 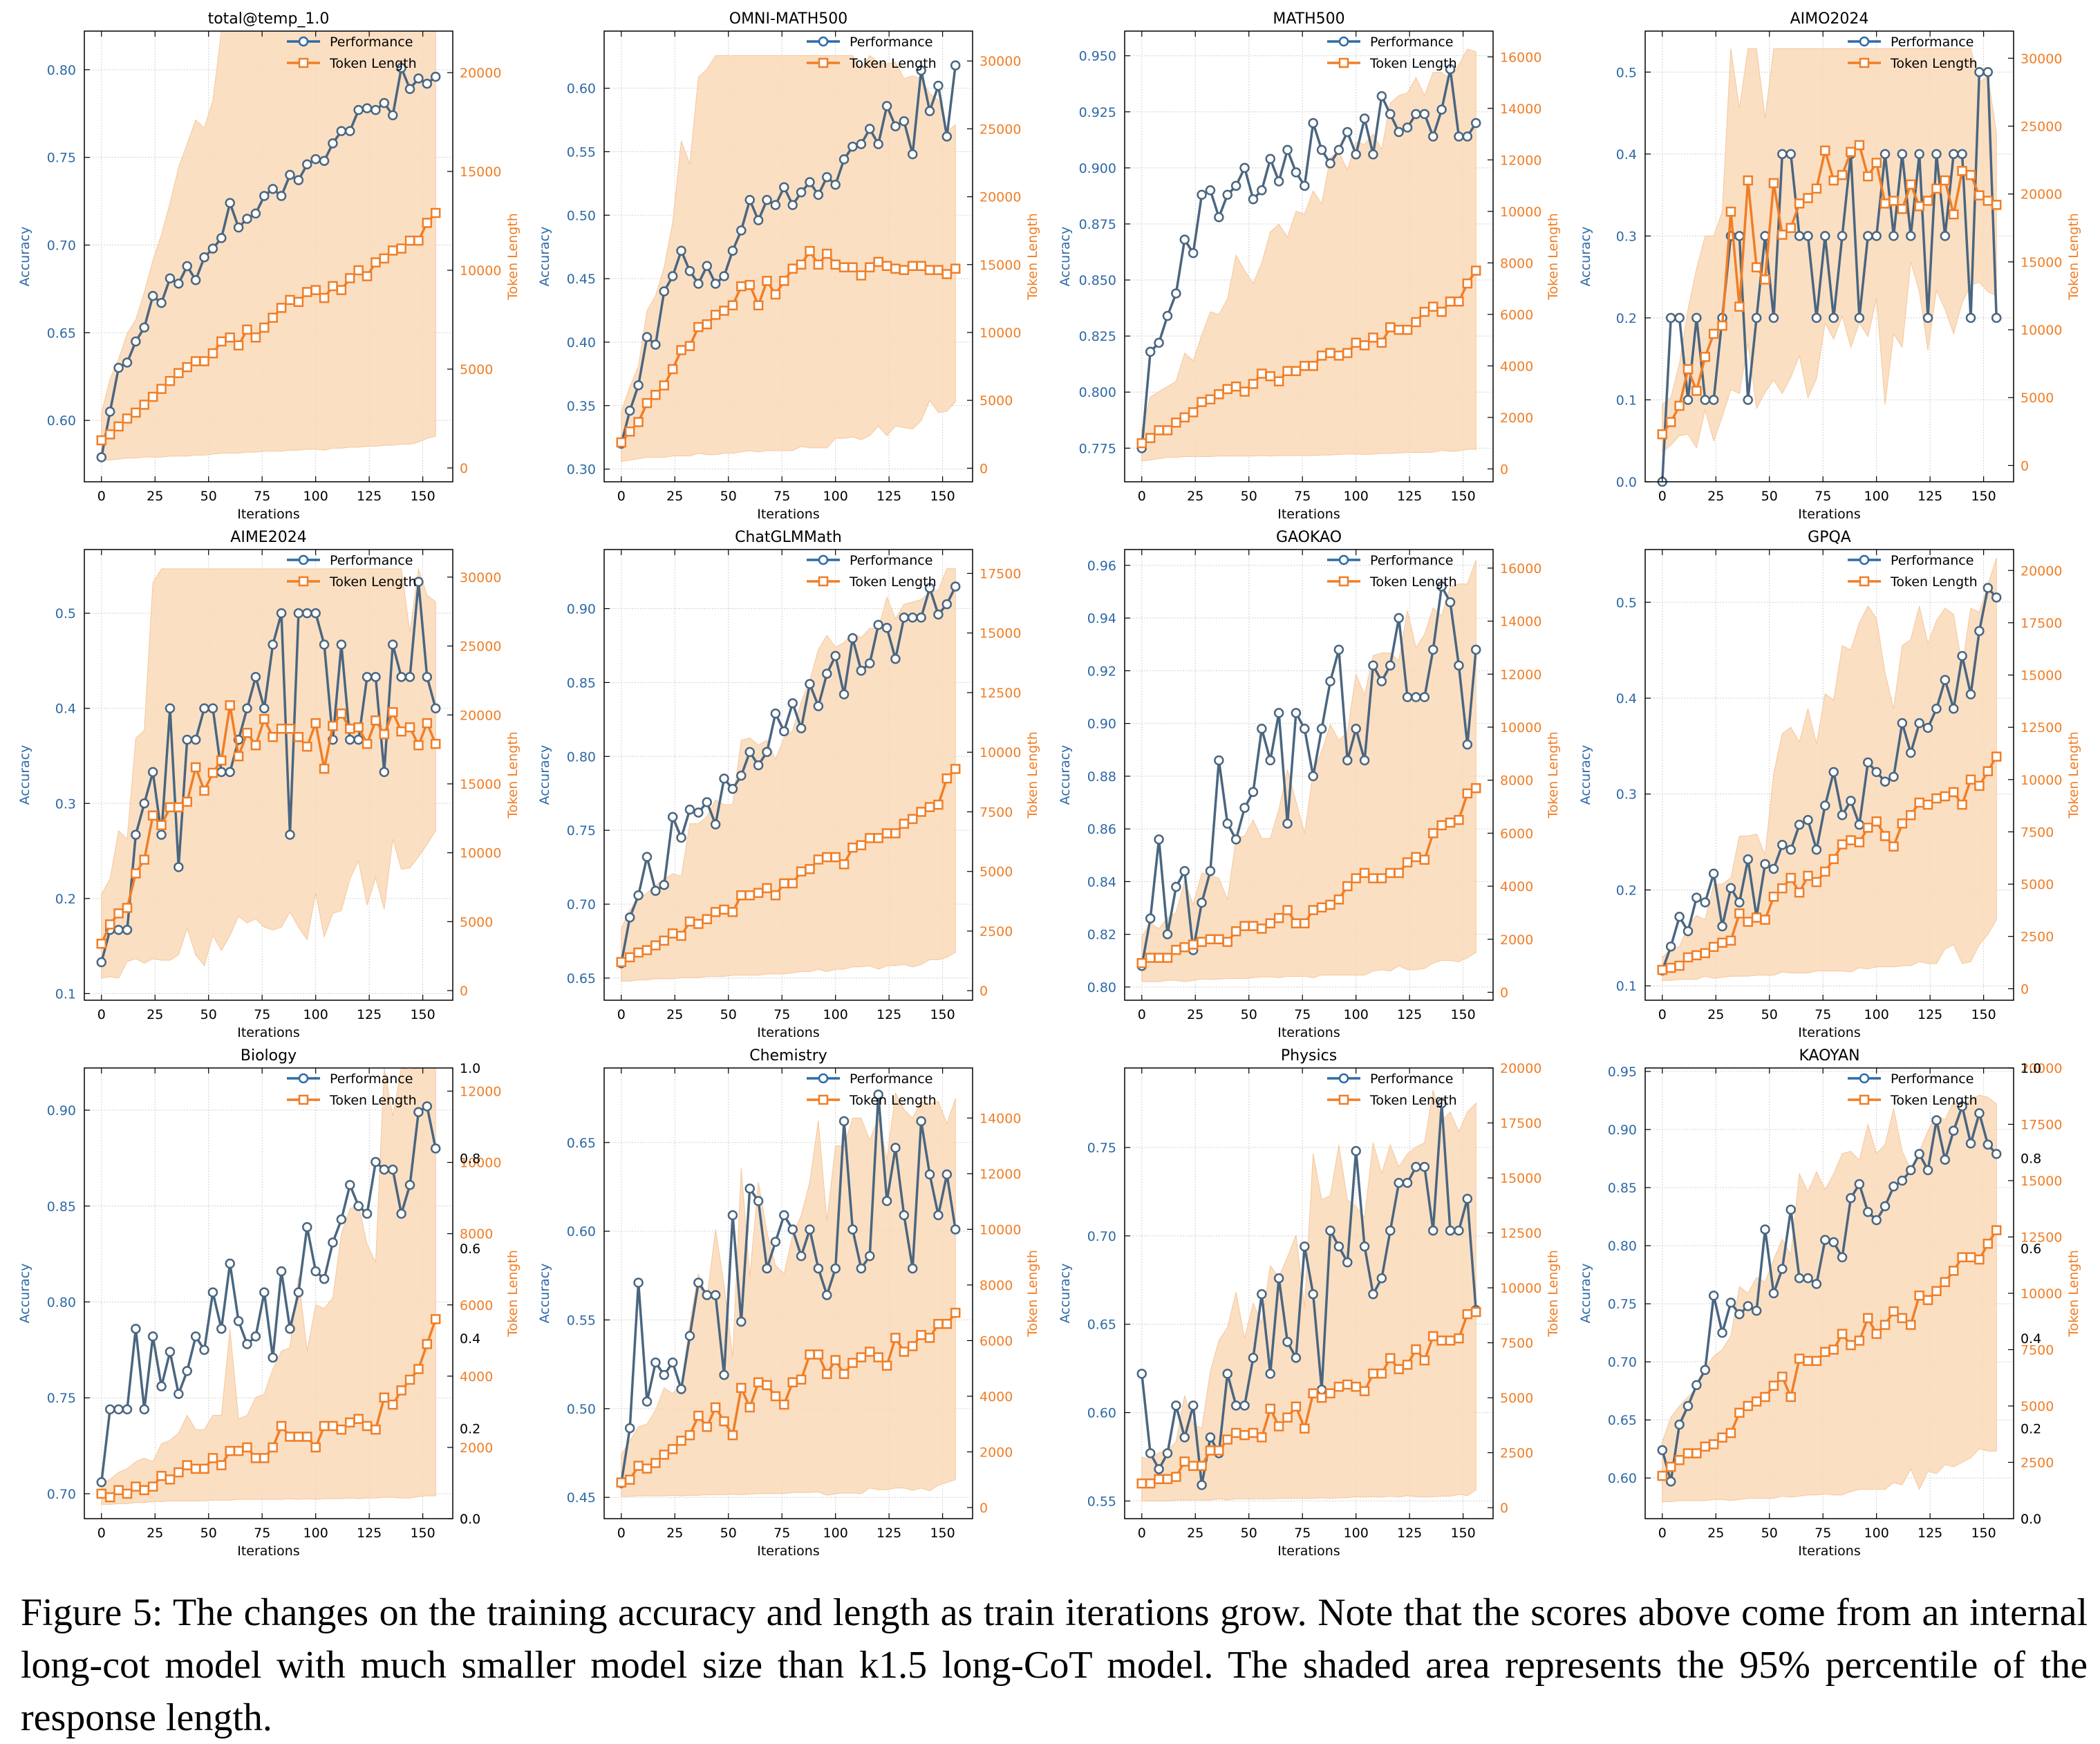 I want to click on x-tick-label: 0, so click(x=101, y=1014).